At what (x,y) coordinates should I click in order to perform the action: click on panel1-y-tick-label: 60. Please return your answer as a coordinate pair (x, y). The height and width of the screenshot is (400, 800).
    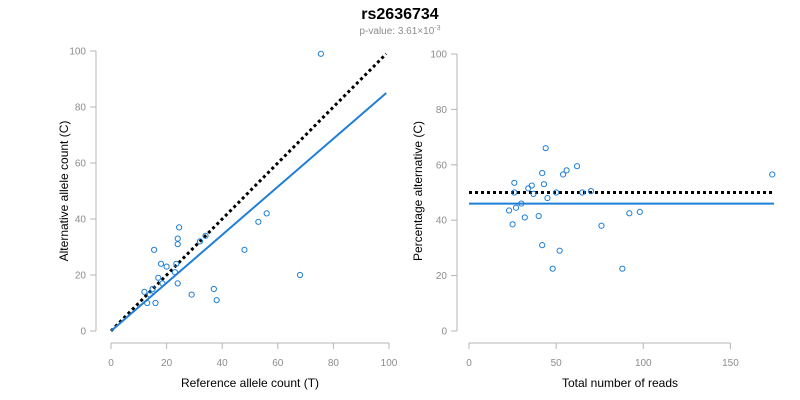
    Looking at the image, I should click on (81, 164).